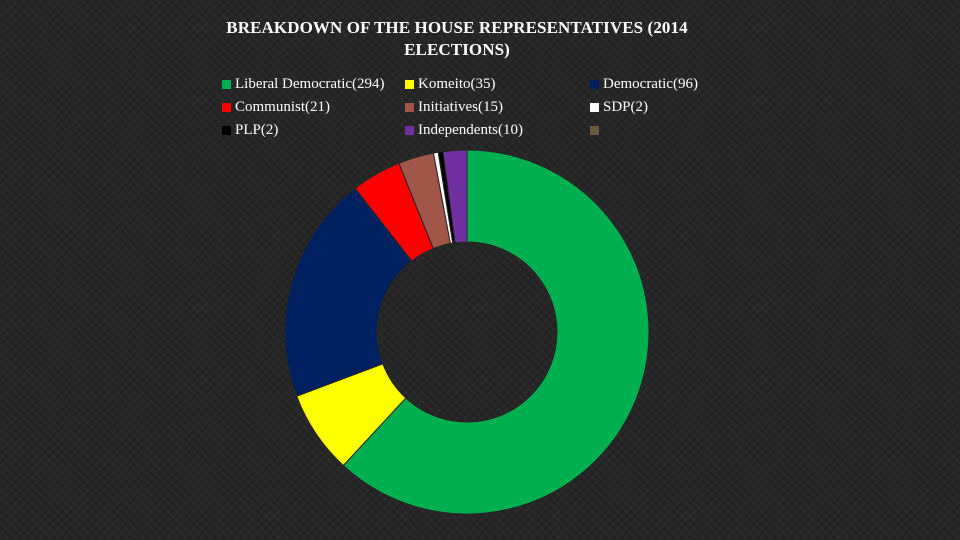 The height and width of the screenshot is (540, 960). I want to click on legend-label: PLP(2), so click(257, 129).